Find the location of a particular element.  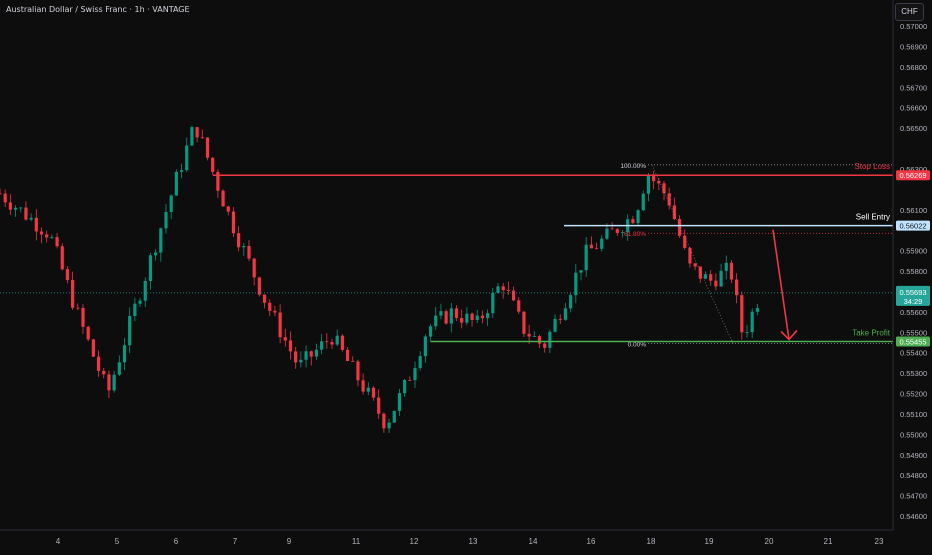

fibonacci-retracement: 100.00% 61.80% 0.00% is located at coordinates (756, 256).